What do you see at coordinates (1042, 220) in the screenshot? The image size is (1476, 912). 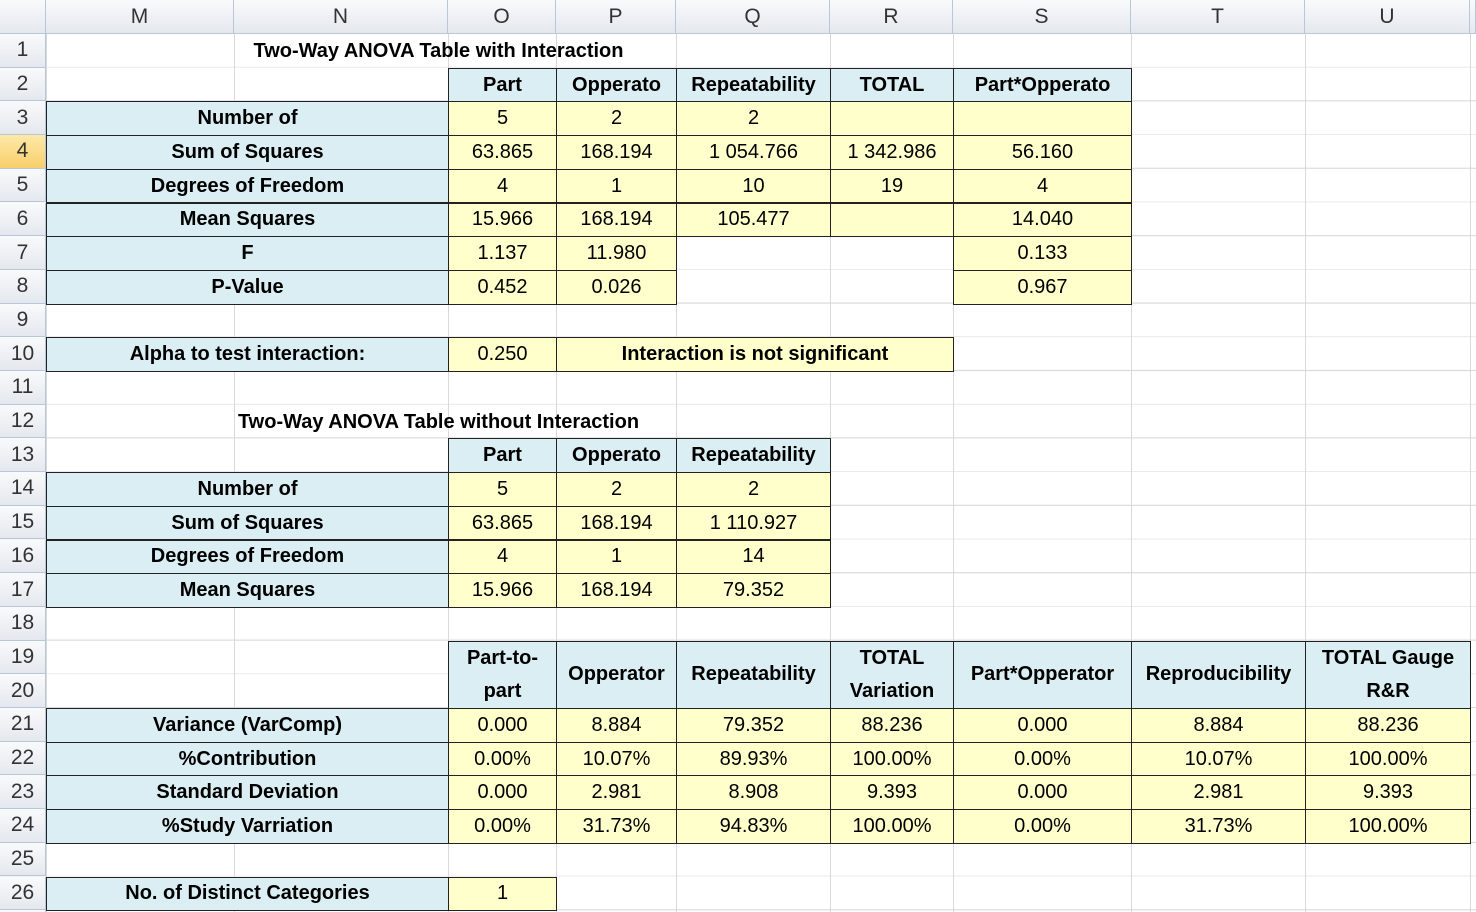 I see `value-cell: 14.040` at bounding box center [1042, 220].